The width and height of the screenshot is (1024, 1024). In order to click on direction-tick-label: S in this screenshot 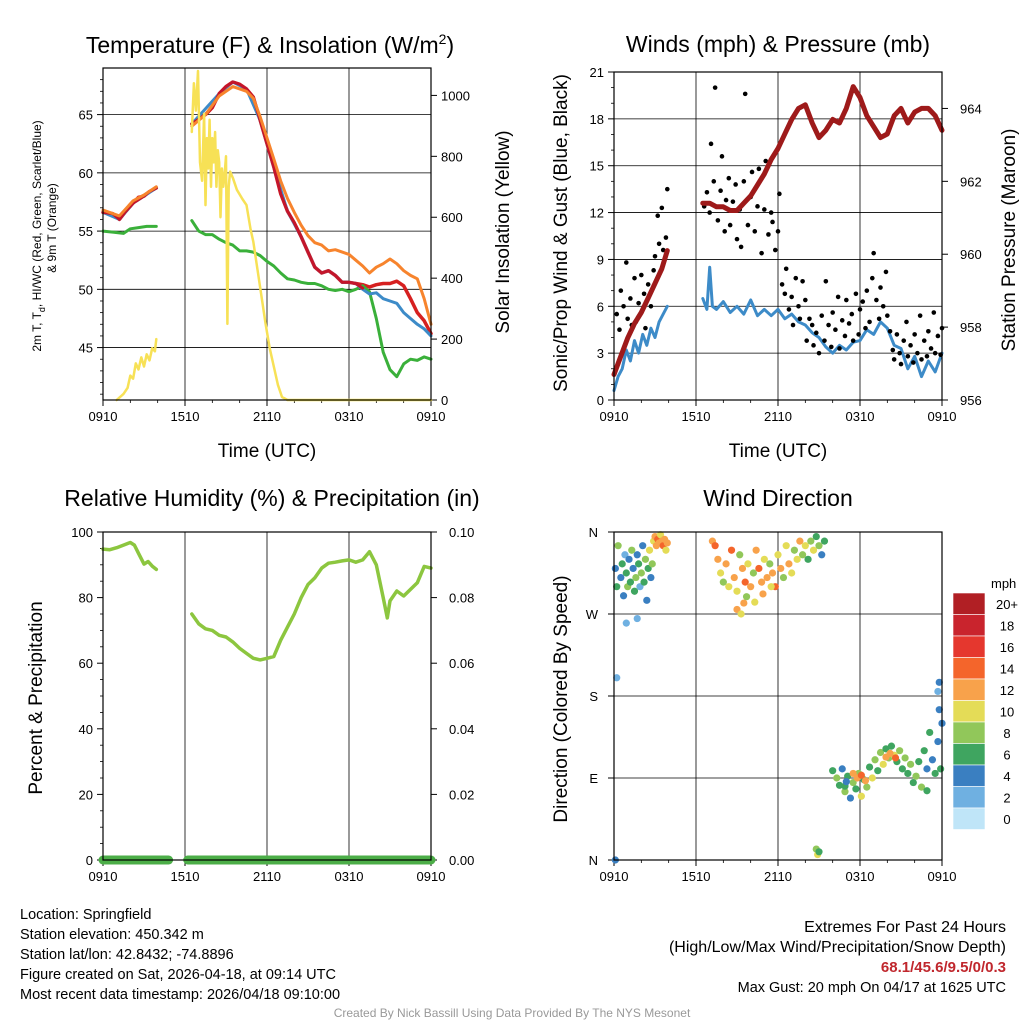, I will do `click(593, 696)`.